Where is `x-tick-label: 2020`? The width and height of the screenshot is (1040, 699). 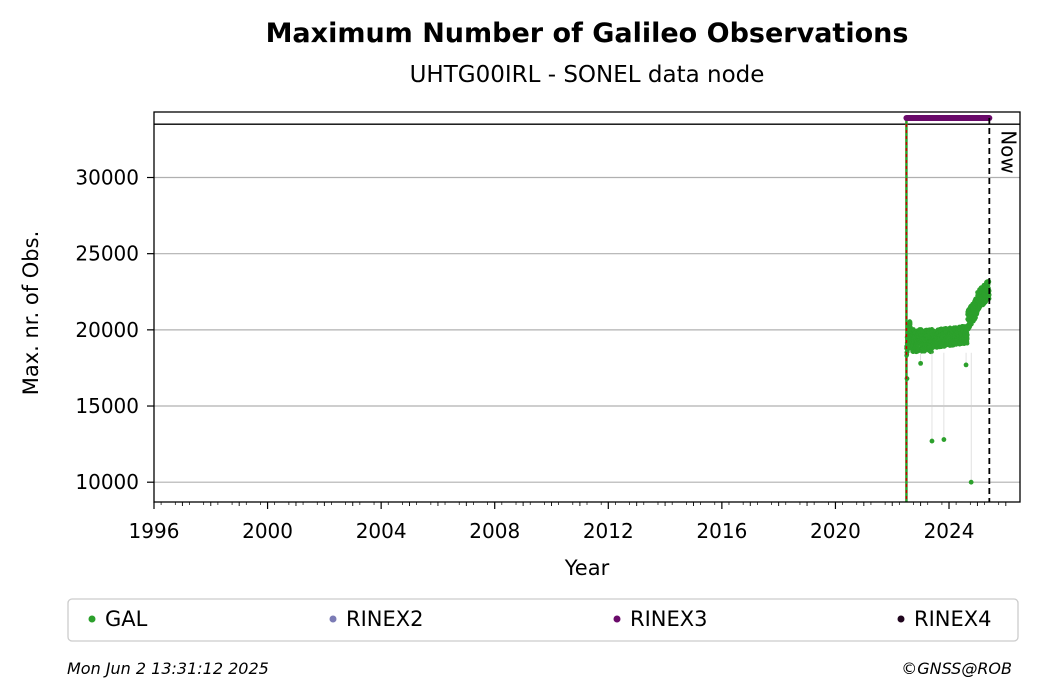 x-tick-label: 2020 is located at coordinates (835, 531).